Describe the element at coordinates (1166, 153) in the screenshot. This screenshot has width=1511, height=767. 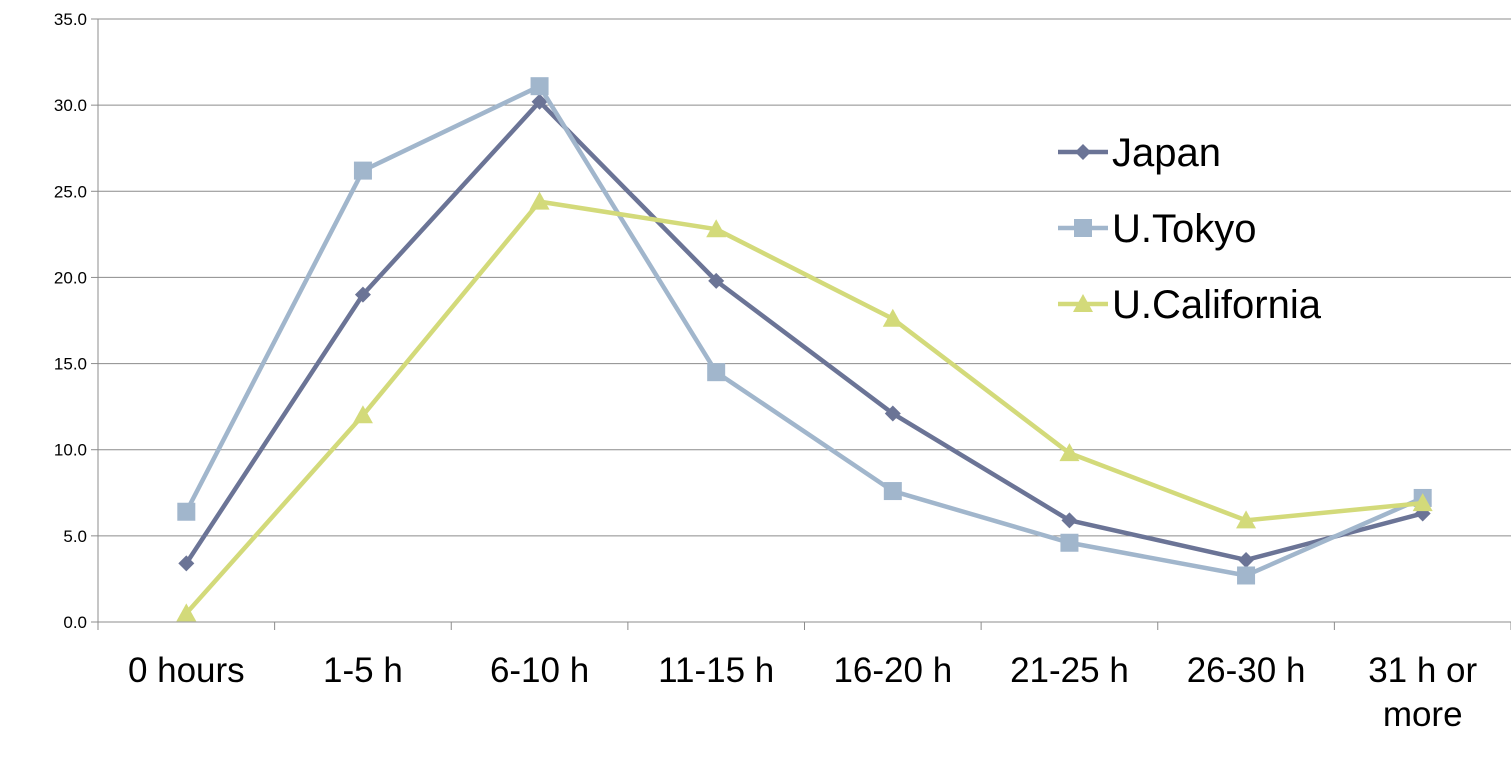
I see `legend-label: Japan` at that location.